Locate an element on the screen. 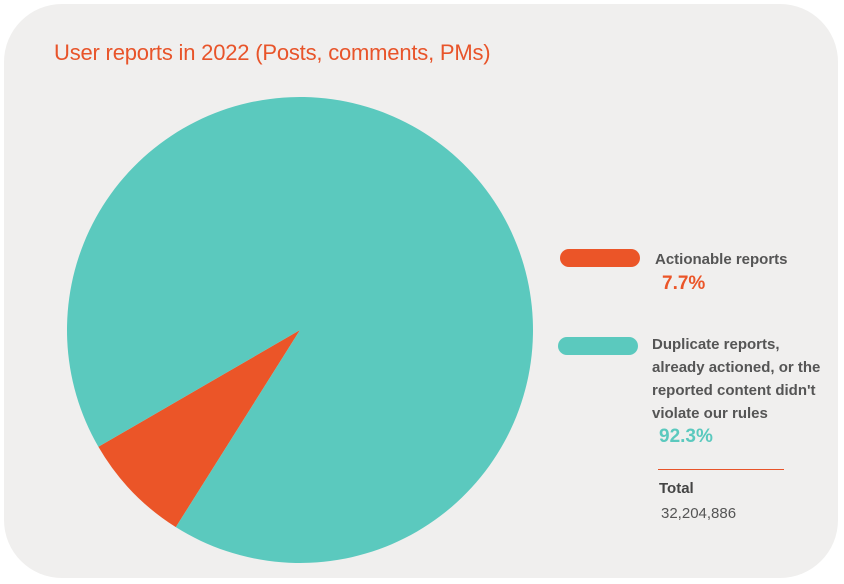 The image size is (844, 584). legend-swatch-actionable is located at coordinates (600, 258).